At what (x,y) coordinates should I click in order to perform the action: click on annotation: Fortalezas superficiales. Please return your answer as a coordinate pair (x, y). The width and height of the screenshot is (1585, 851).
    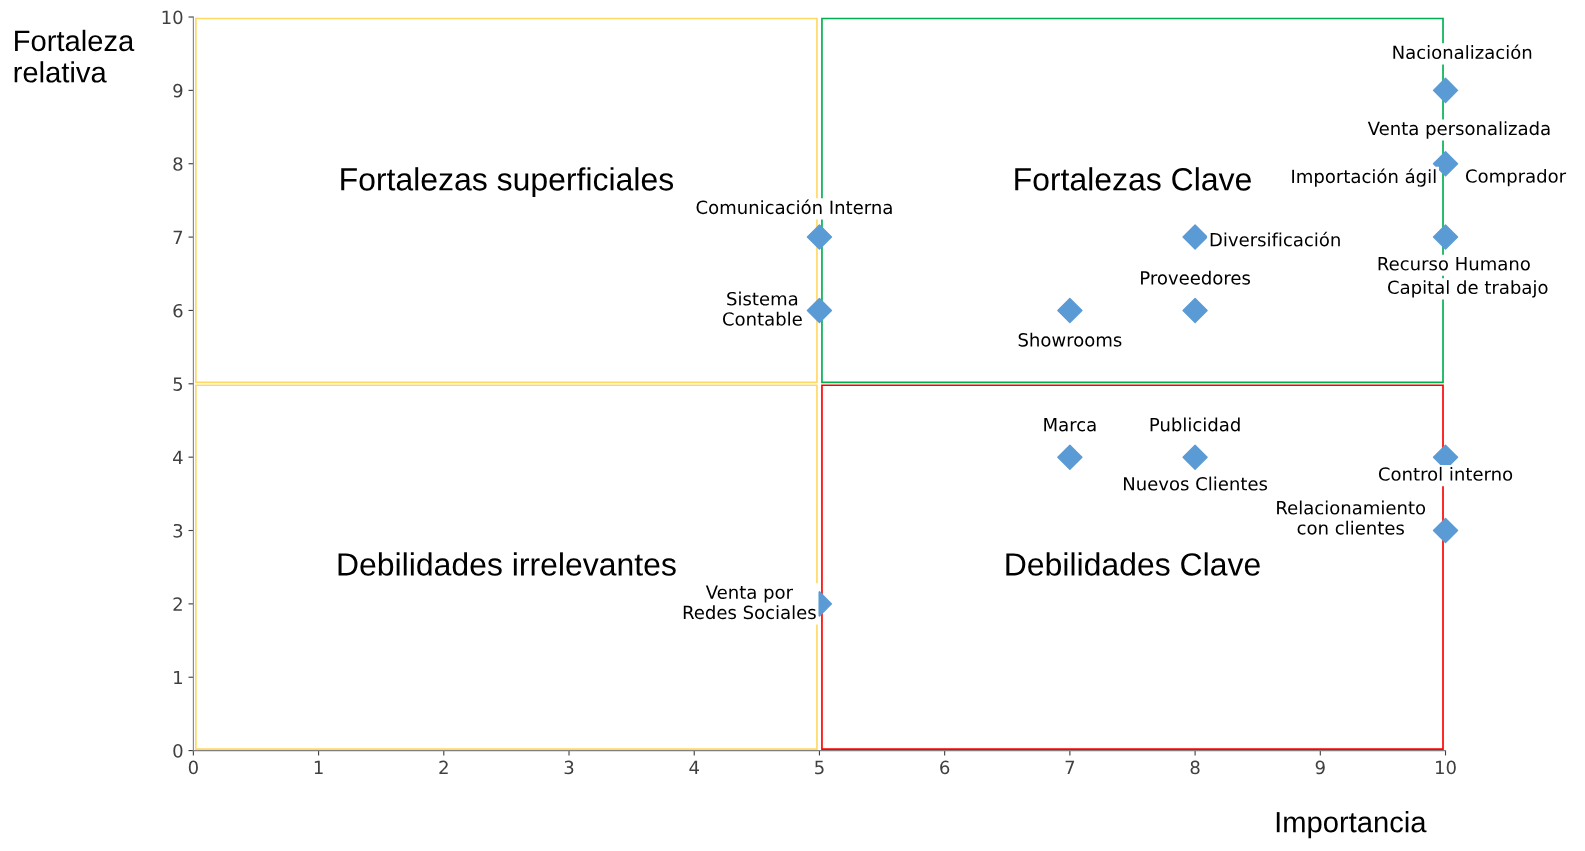
    Looking at the image, I should click on (507, 182).